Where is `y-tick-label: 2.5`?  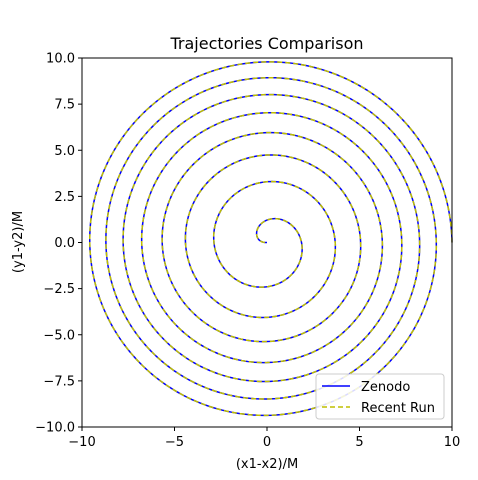 y-tick-label: 2.5 is located at coordinates (64, 197).